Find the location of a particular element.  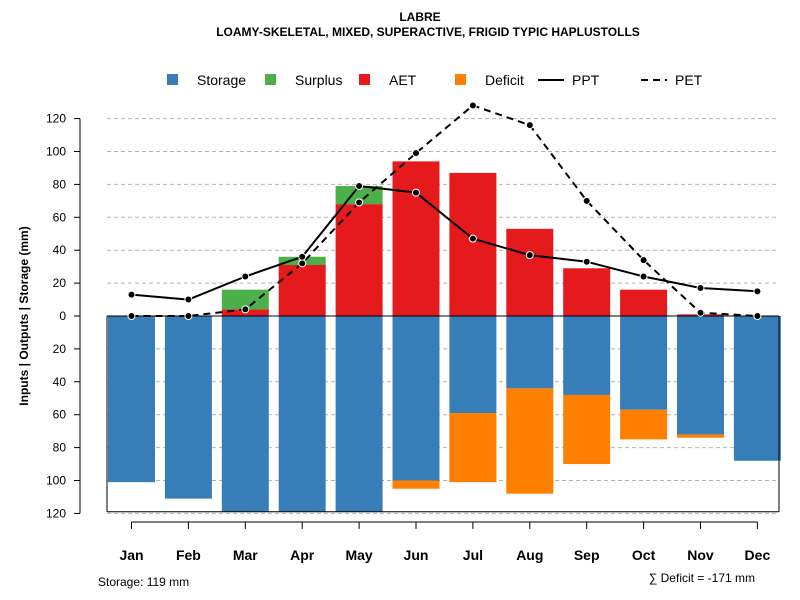

x-tick-label-apr: Apr is located at coordinates (302, 555).